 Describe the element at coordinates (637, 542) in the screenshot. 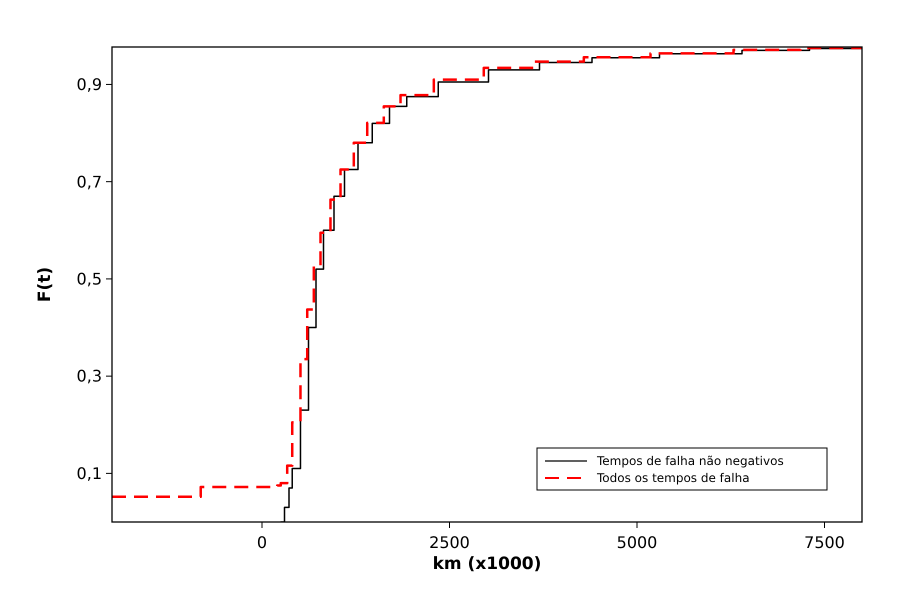

I see `x-tick-label: 5000` at that location.